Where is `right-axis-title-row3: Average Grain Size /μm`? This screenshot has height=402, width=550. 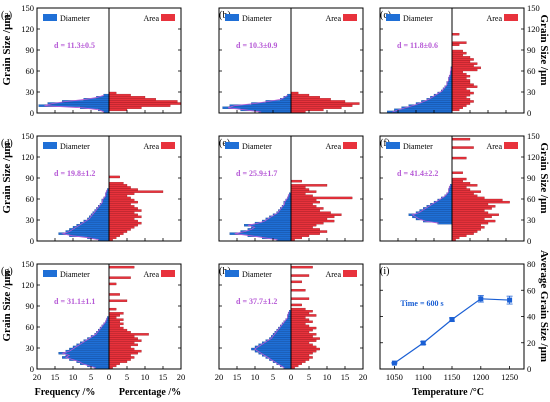
right-axis-title-row3: Average Grain Size /μm is located at coordinates (544, 306).